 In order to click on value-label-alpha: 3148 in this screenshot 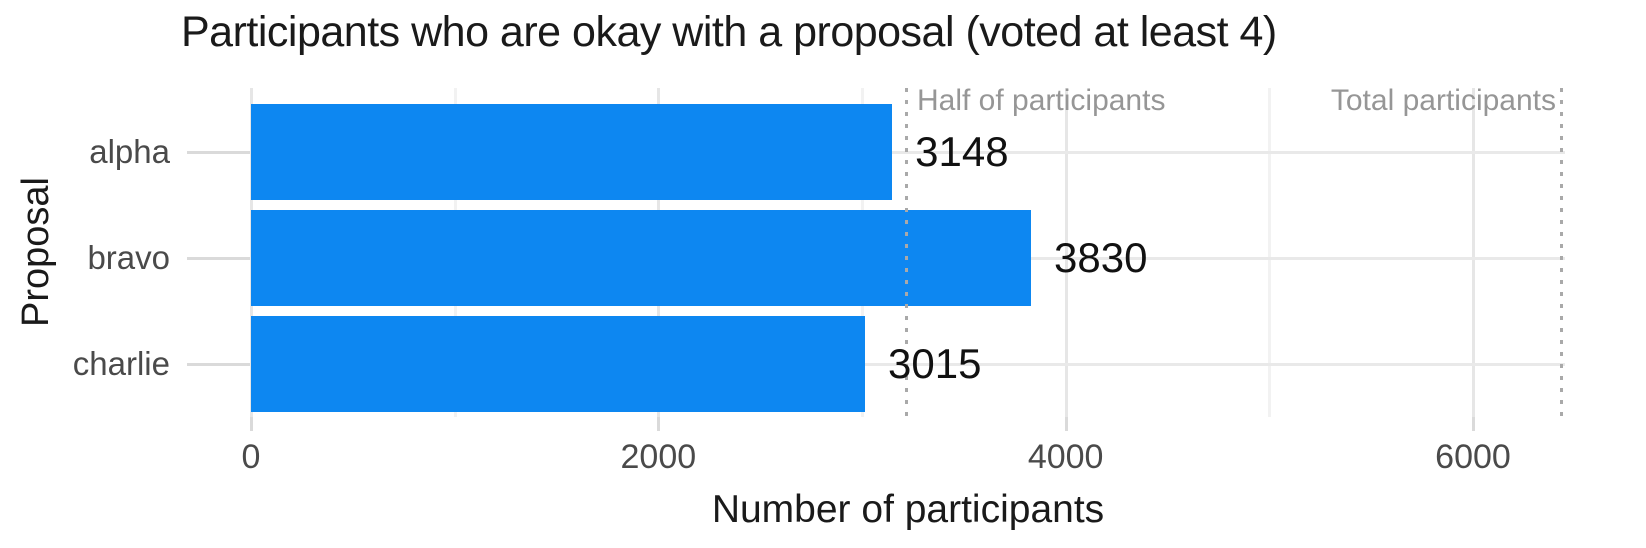, I will do `click(962, 151)`.